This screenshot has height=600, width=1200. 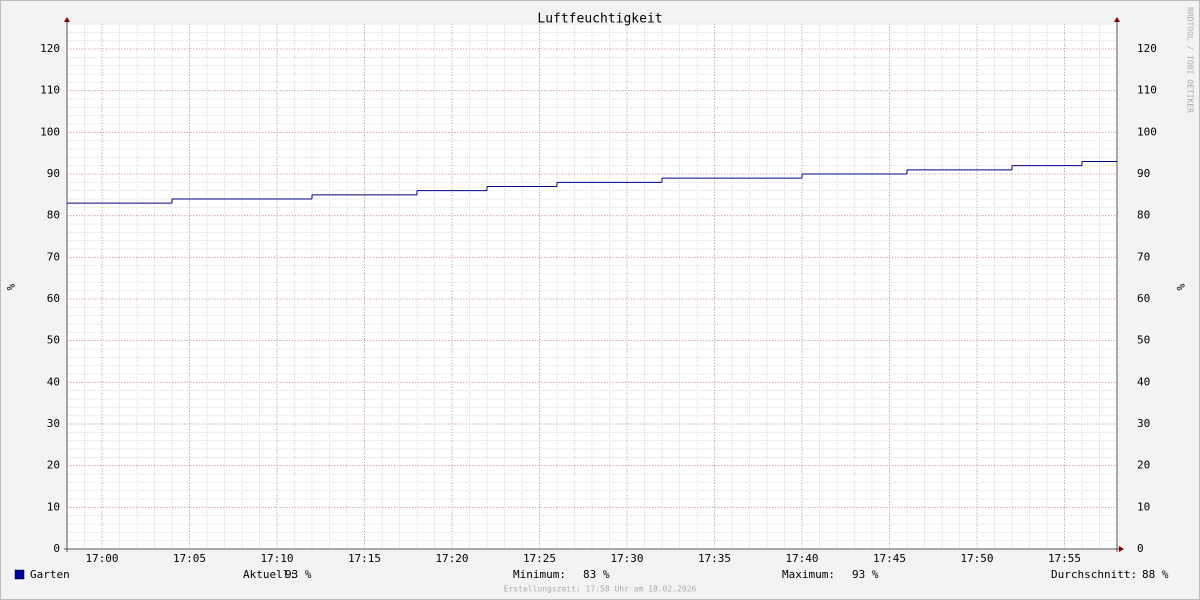 I want to click on watermark: RRDTOOL / TOBI OETIKER, so click(x=1190, y=60).